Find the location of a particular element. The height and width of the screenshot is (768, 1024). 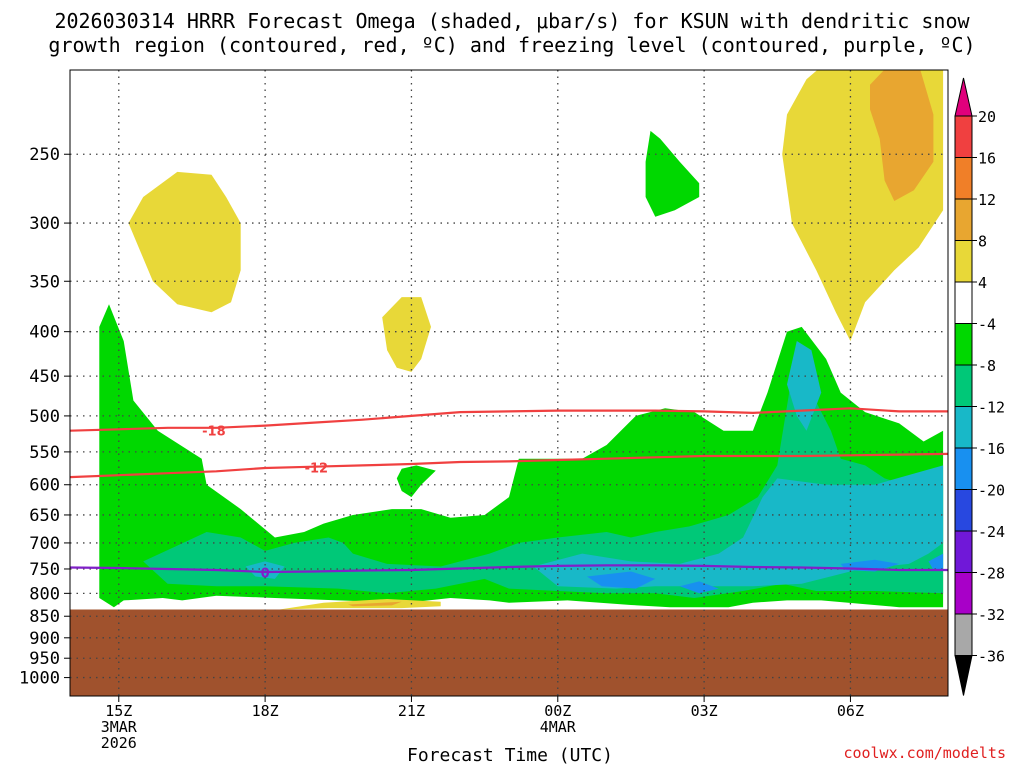

terrain-fill is located at coordinates (509, 652).